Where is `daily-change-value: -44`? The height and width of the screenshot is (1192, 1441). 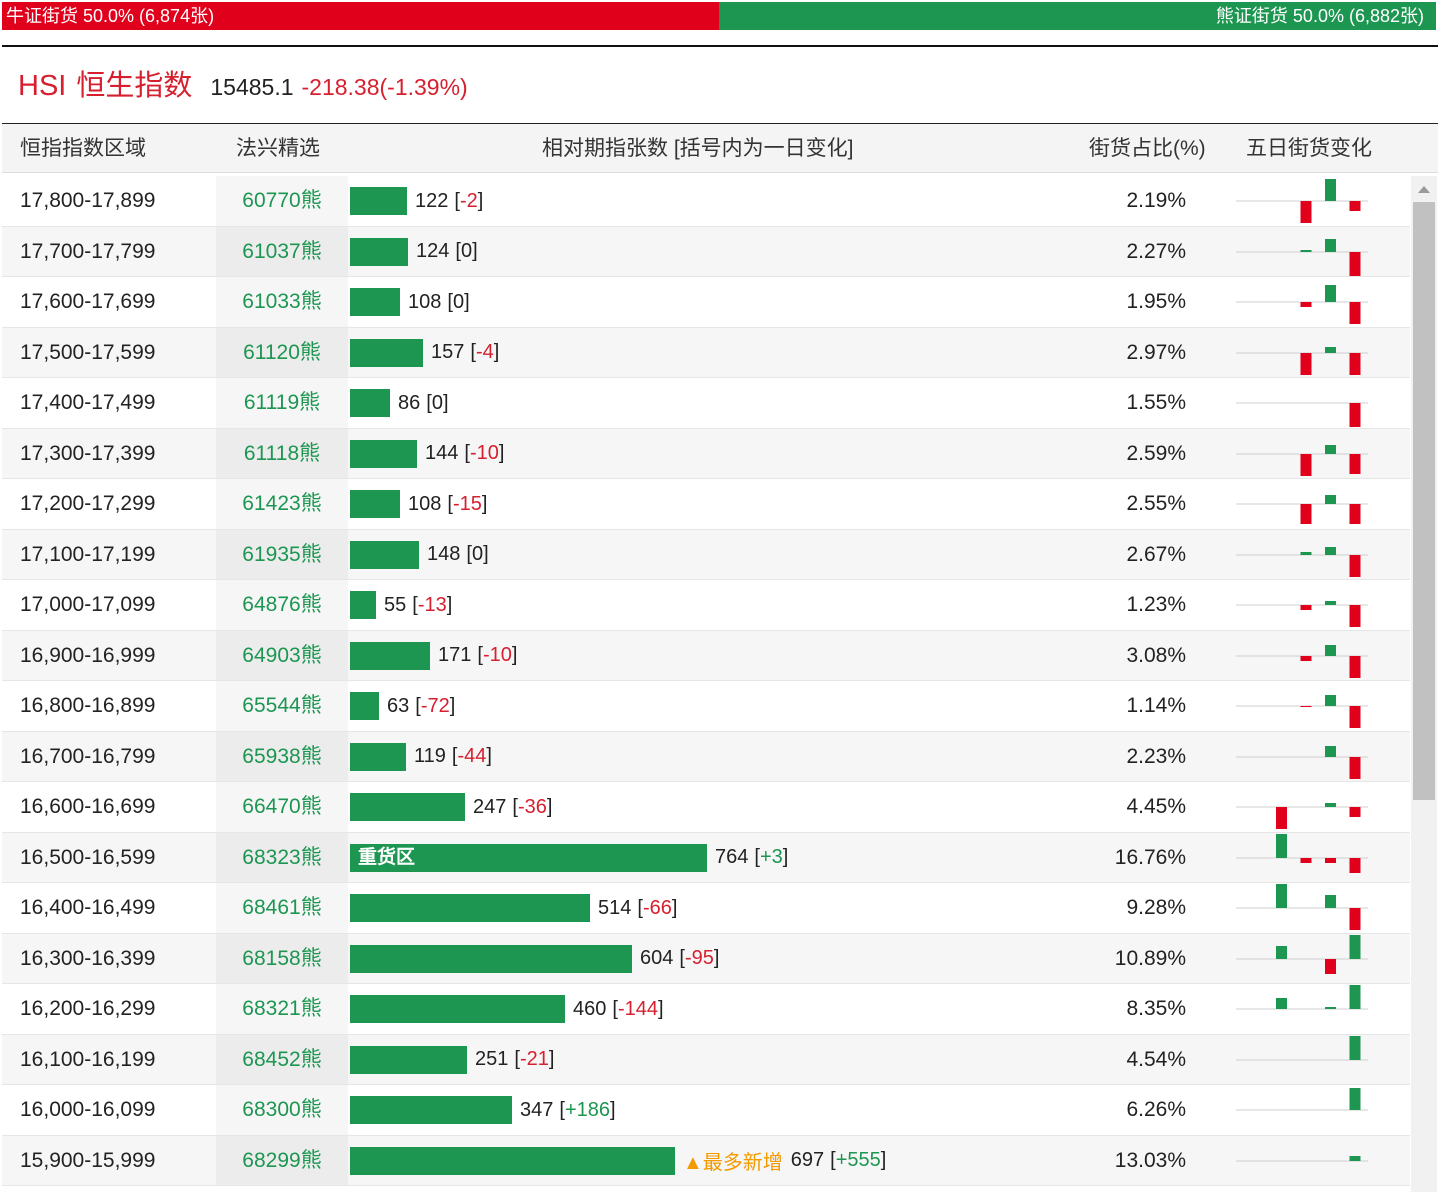 daily-change-value: -44 is located at coordinates (472, 756).